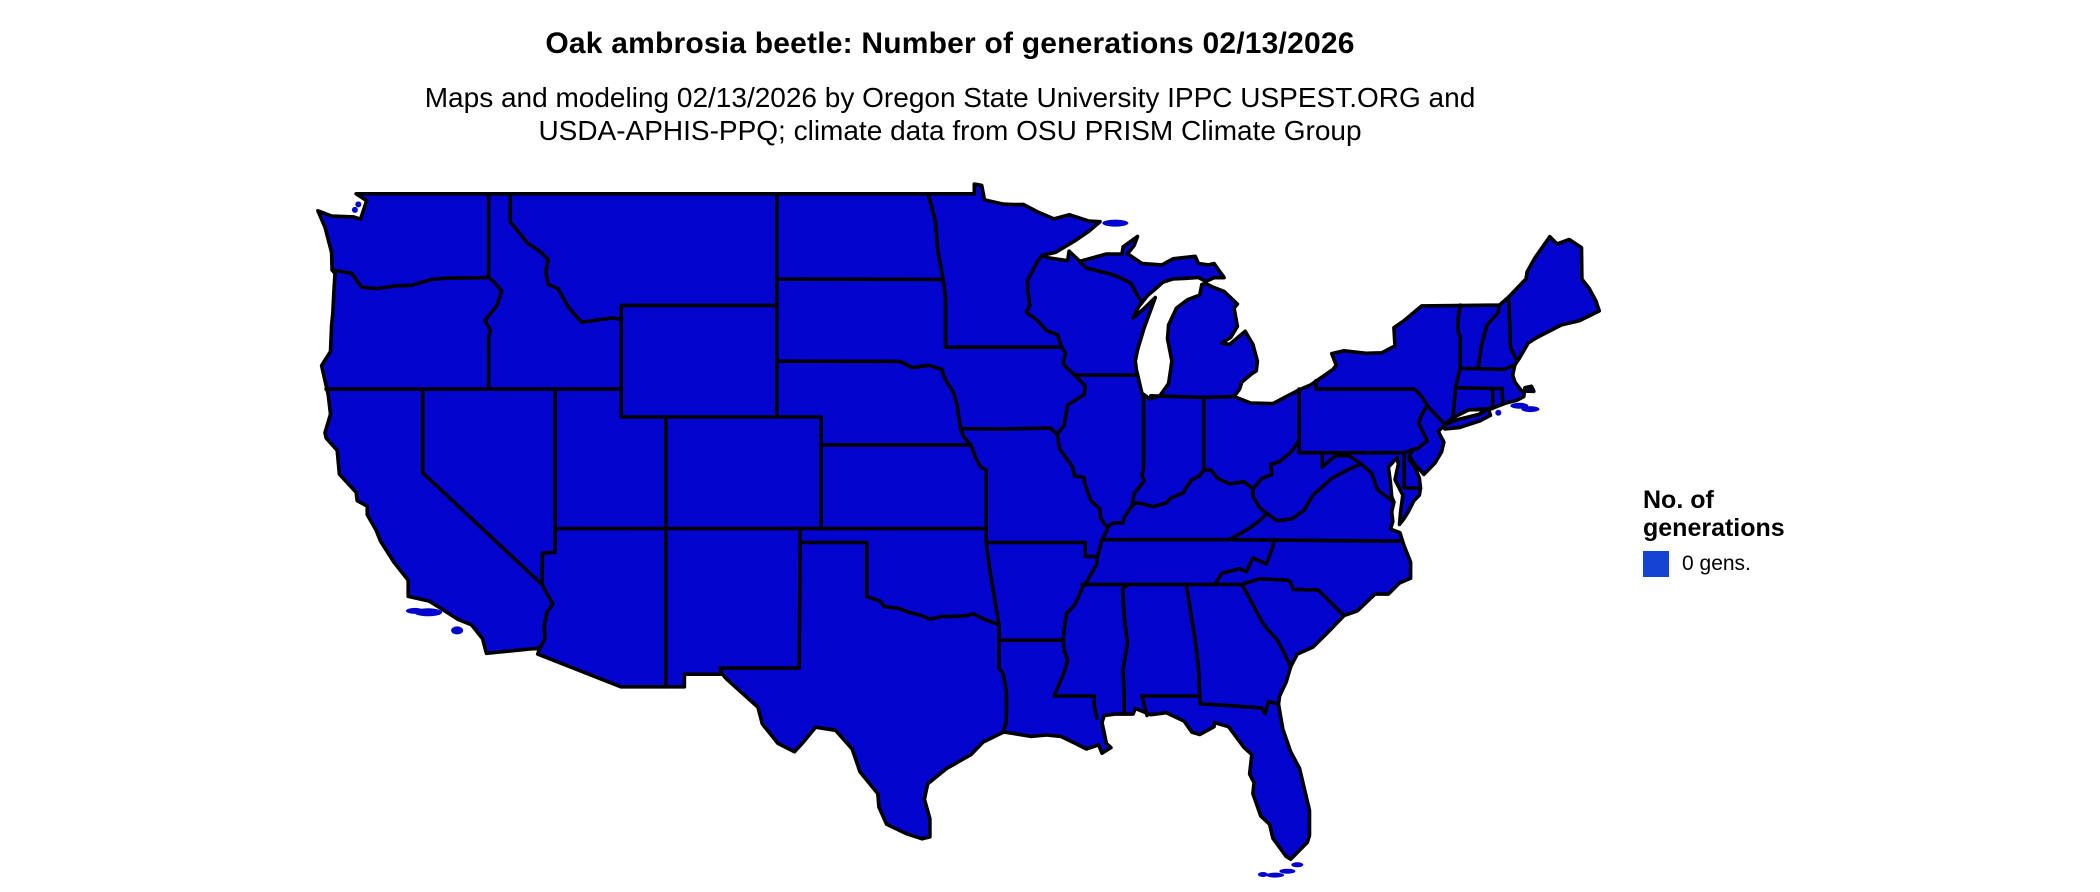 The width and height of the screenshot is (2100, 892). I want to click on legend-swatch-0-gens, so click(1656, 564).